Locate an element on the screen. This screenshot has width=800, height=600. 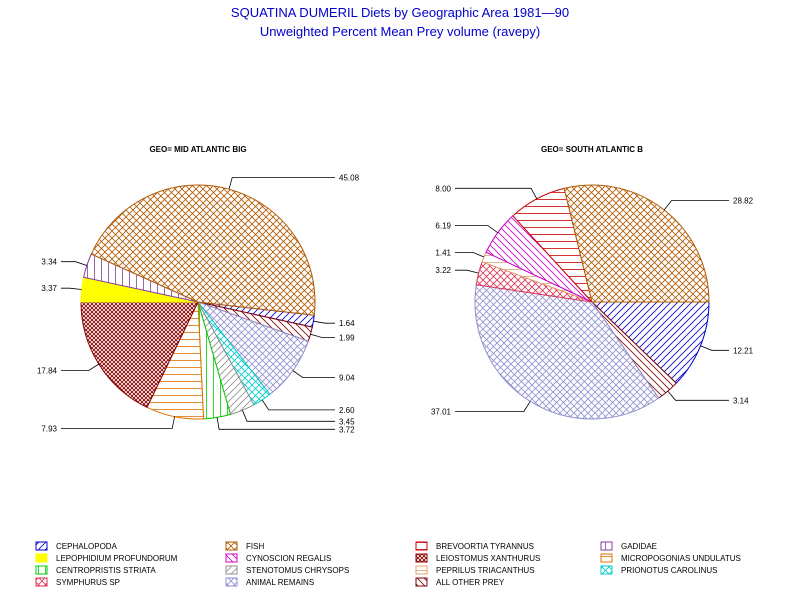
legend-item-all-other-prey: ALL OTHER PREY is located at coordinates (460, 582).